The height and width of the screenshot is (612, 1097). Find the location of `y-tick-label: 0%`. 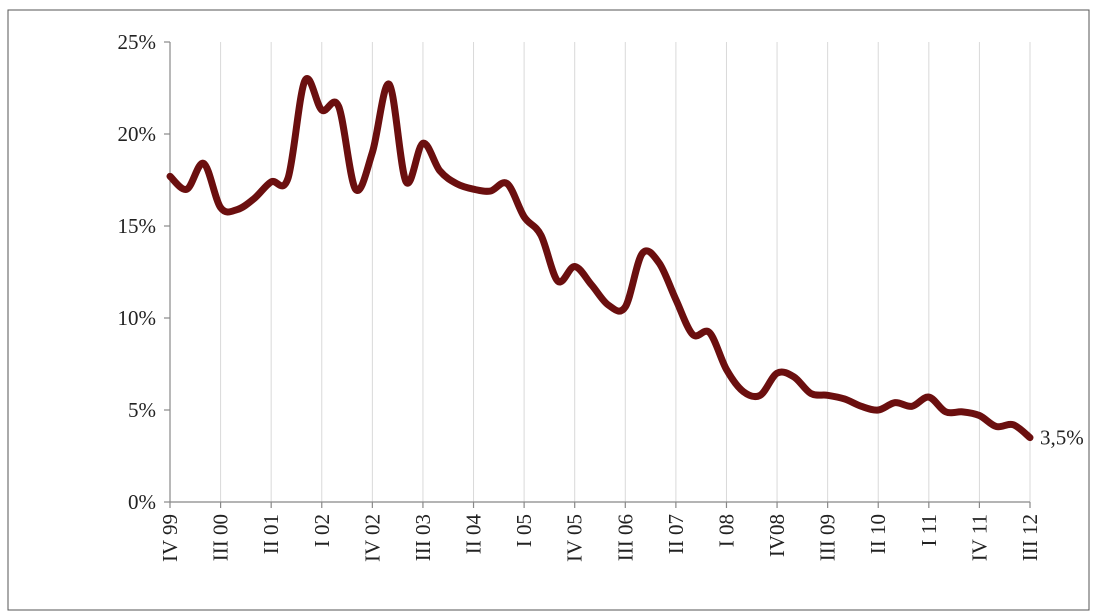

y-tick-label: 0% is located at coordinates (142, 502).